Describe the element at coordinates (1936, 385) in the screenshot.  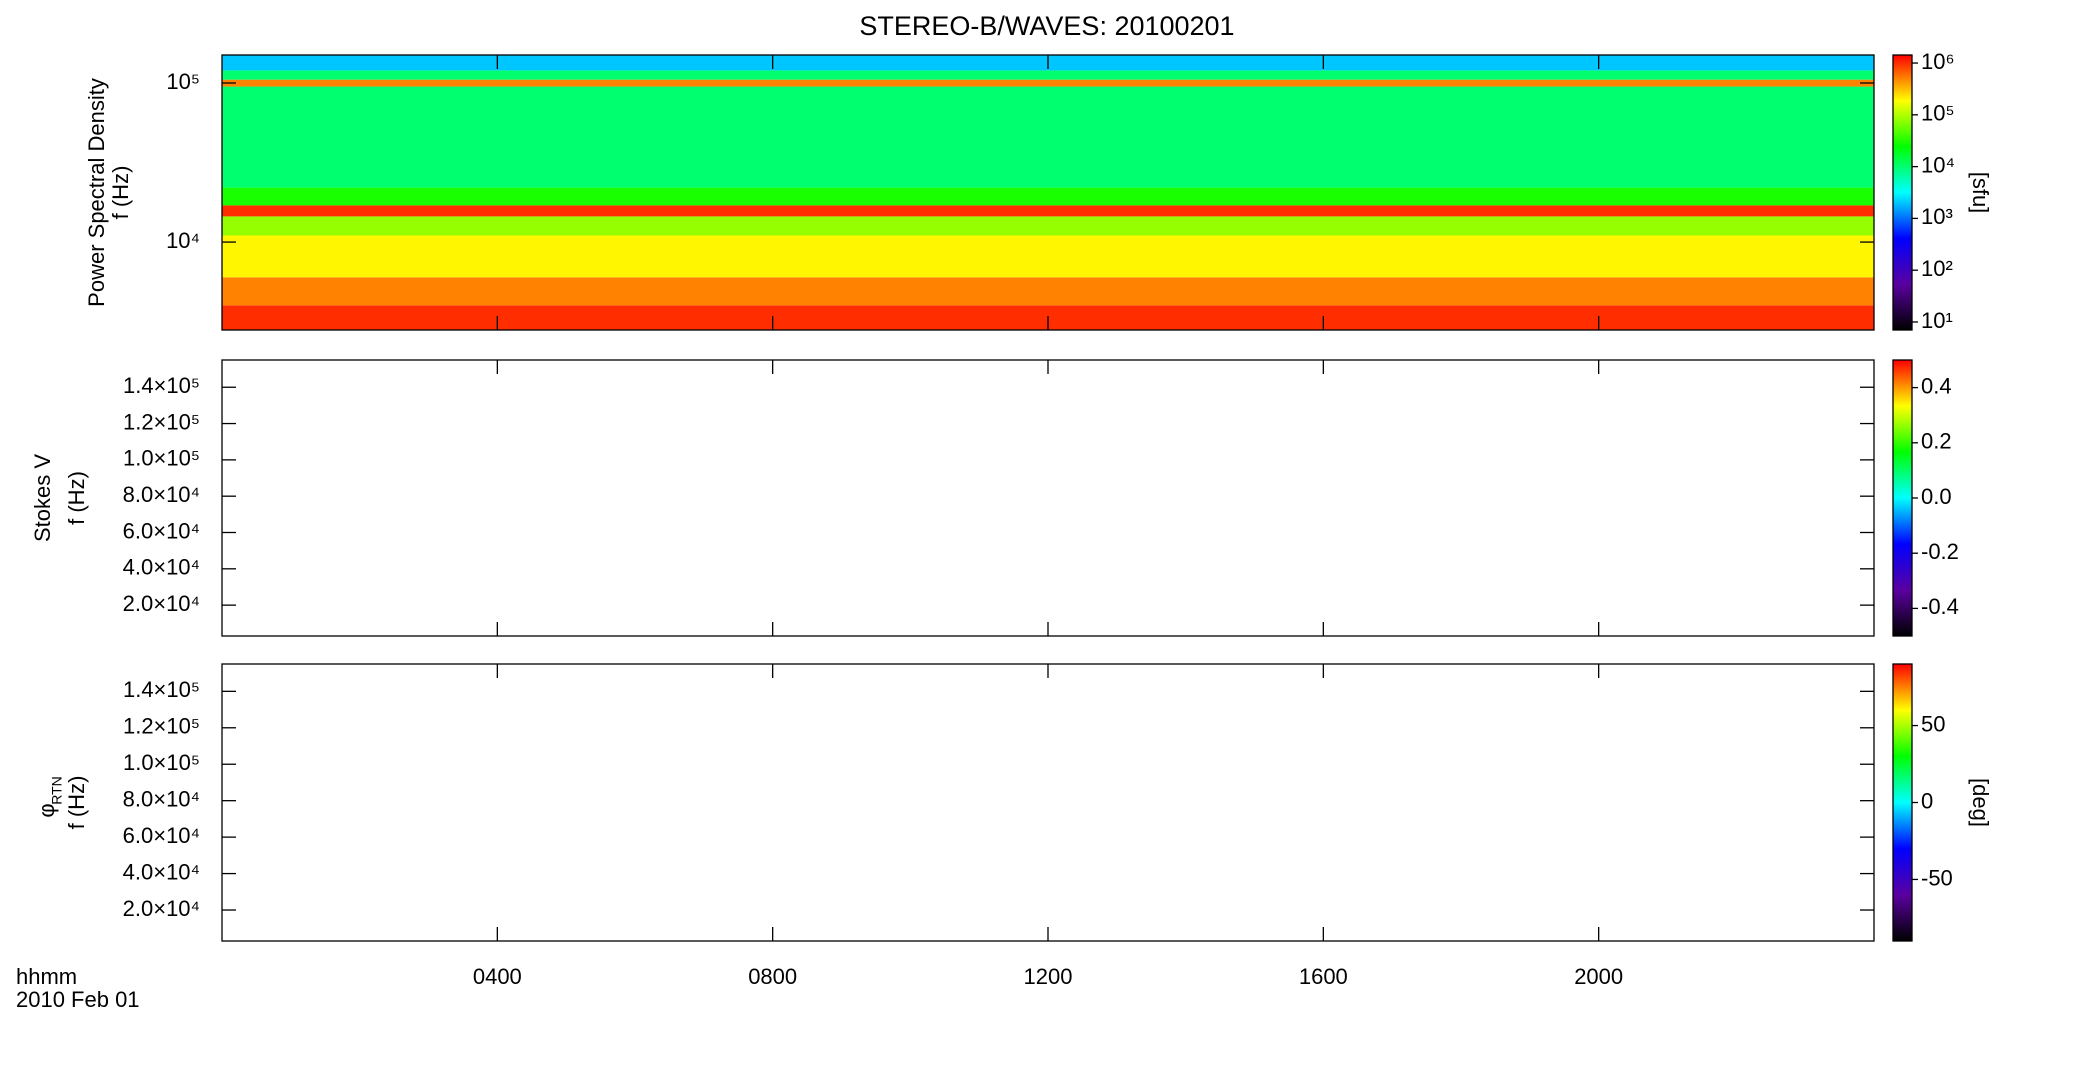
I see `colorbar-tick-label: 0.4` at that location.